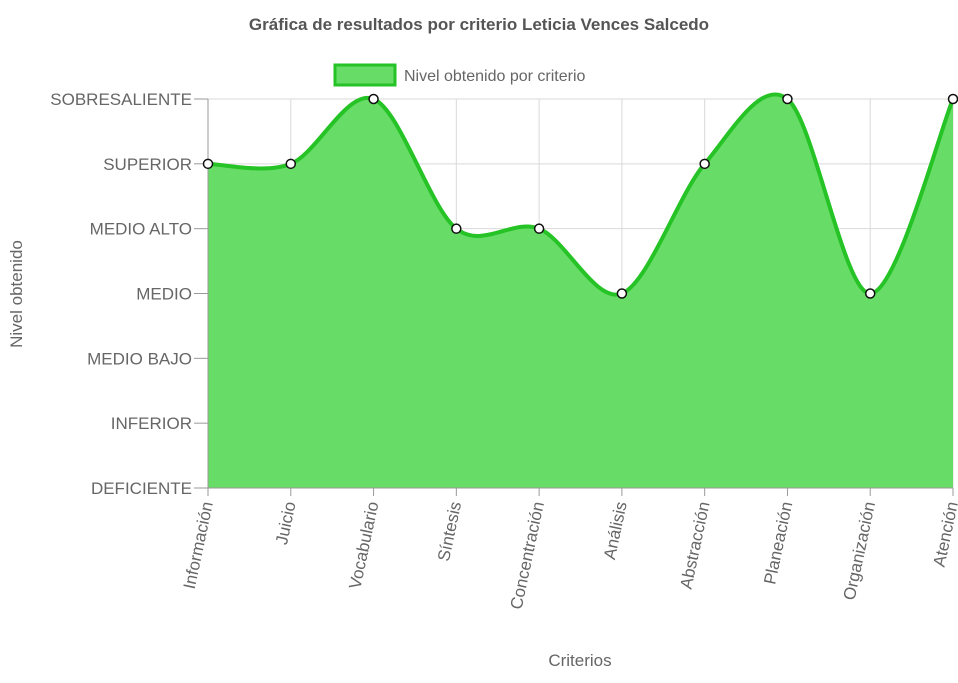  I want to click on x-tick-label: Abstracción, so click(695, 545).